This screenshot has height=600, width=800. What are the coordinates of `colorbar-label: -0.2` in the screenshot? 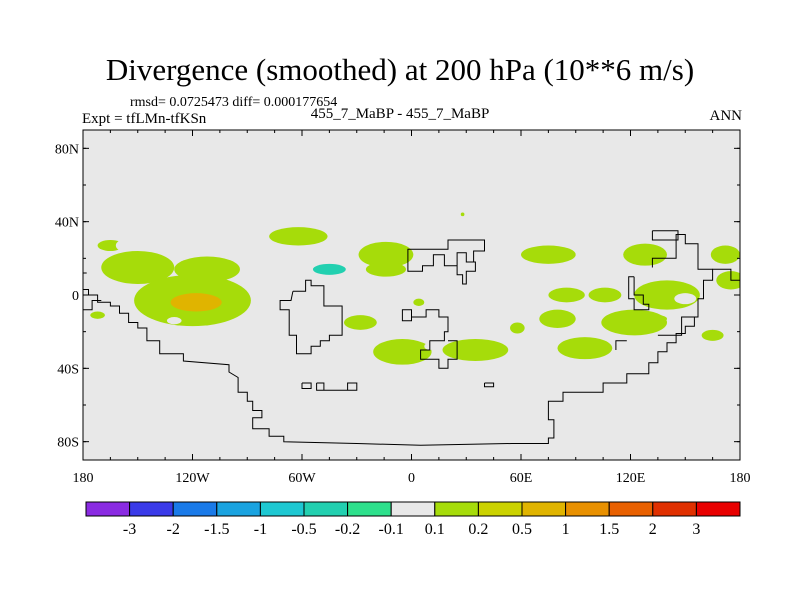 It's located at (347, 529).